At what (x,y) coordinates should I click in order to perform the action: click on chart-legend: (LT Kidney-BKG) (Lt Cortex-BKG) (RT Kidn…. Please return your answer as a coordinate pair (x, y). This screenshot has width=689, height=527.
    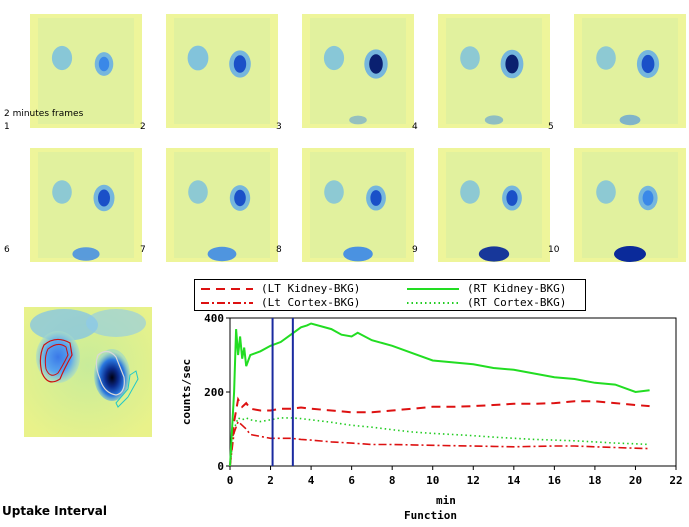
    Looking at the image, I should click on (390, 295).